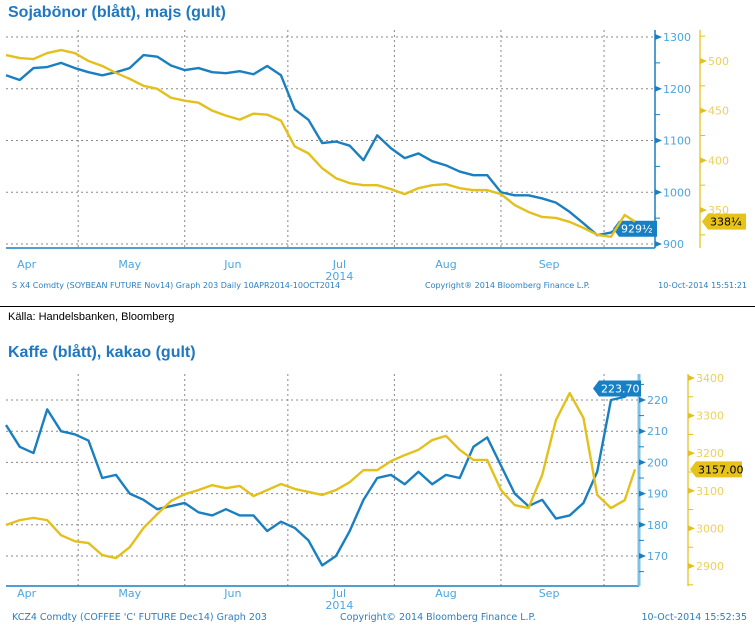 Image resolution: width=755 pixels, height=632 pixels. I want to click on last-value-label-blue: 223.70, so click(620, 388).